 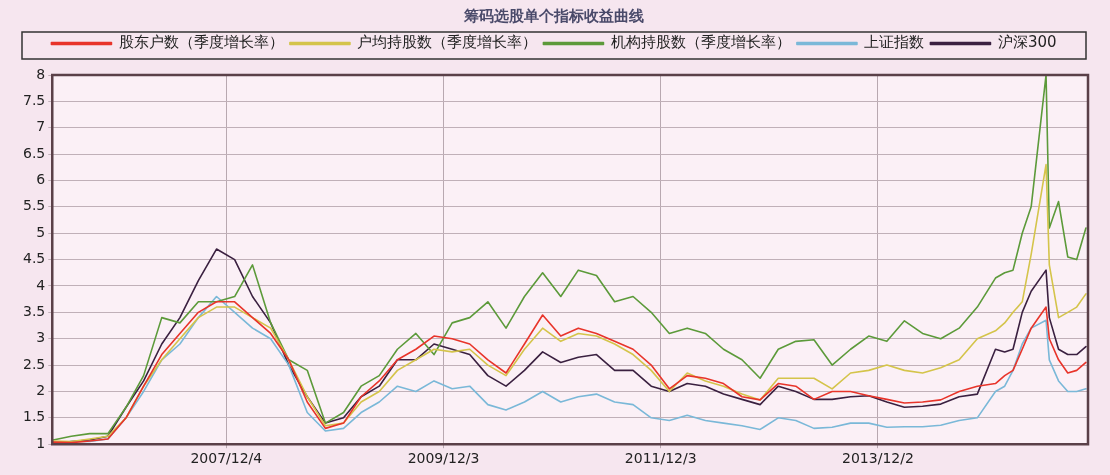 I want to click on legend-label: 上证指数, so click(x=894, y=42).